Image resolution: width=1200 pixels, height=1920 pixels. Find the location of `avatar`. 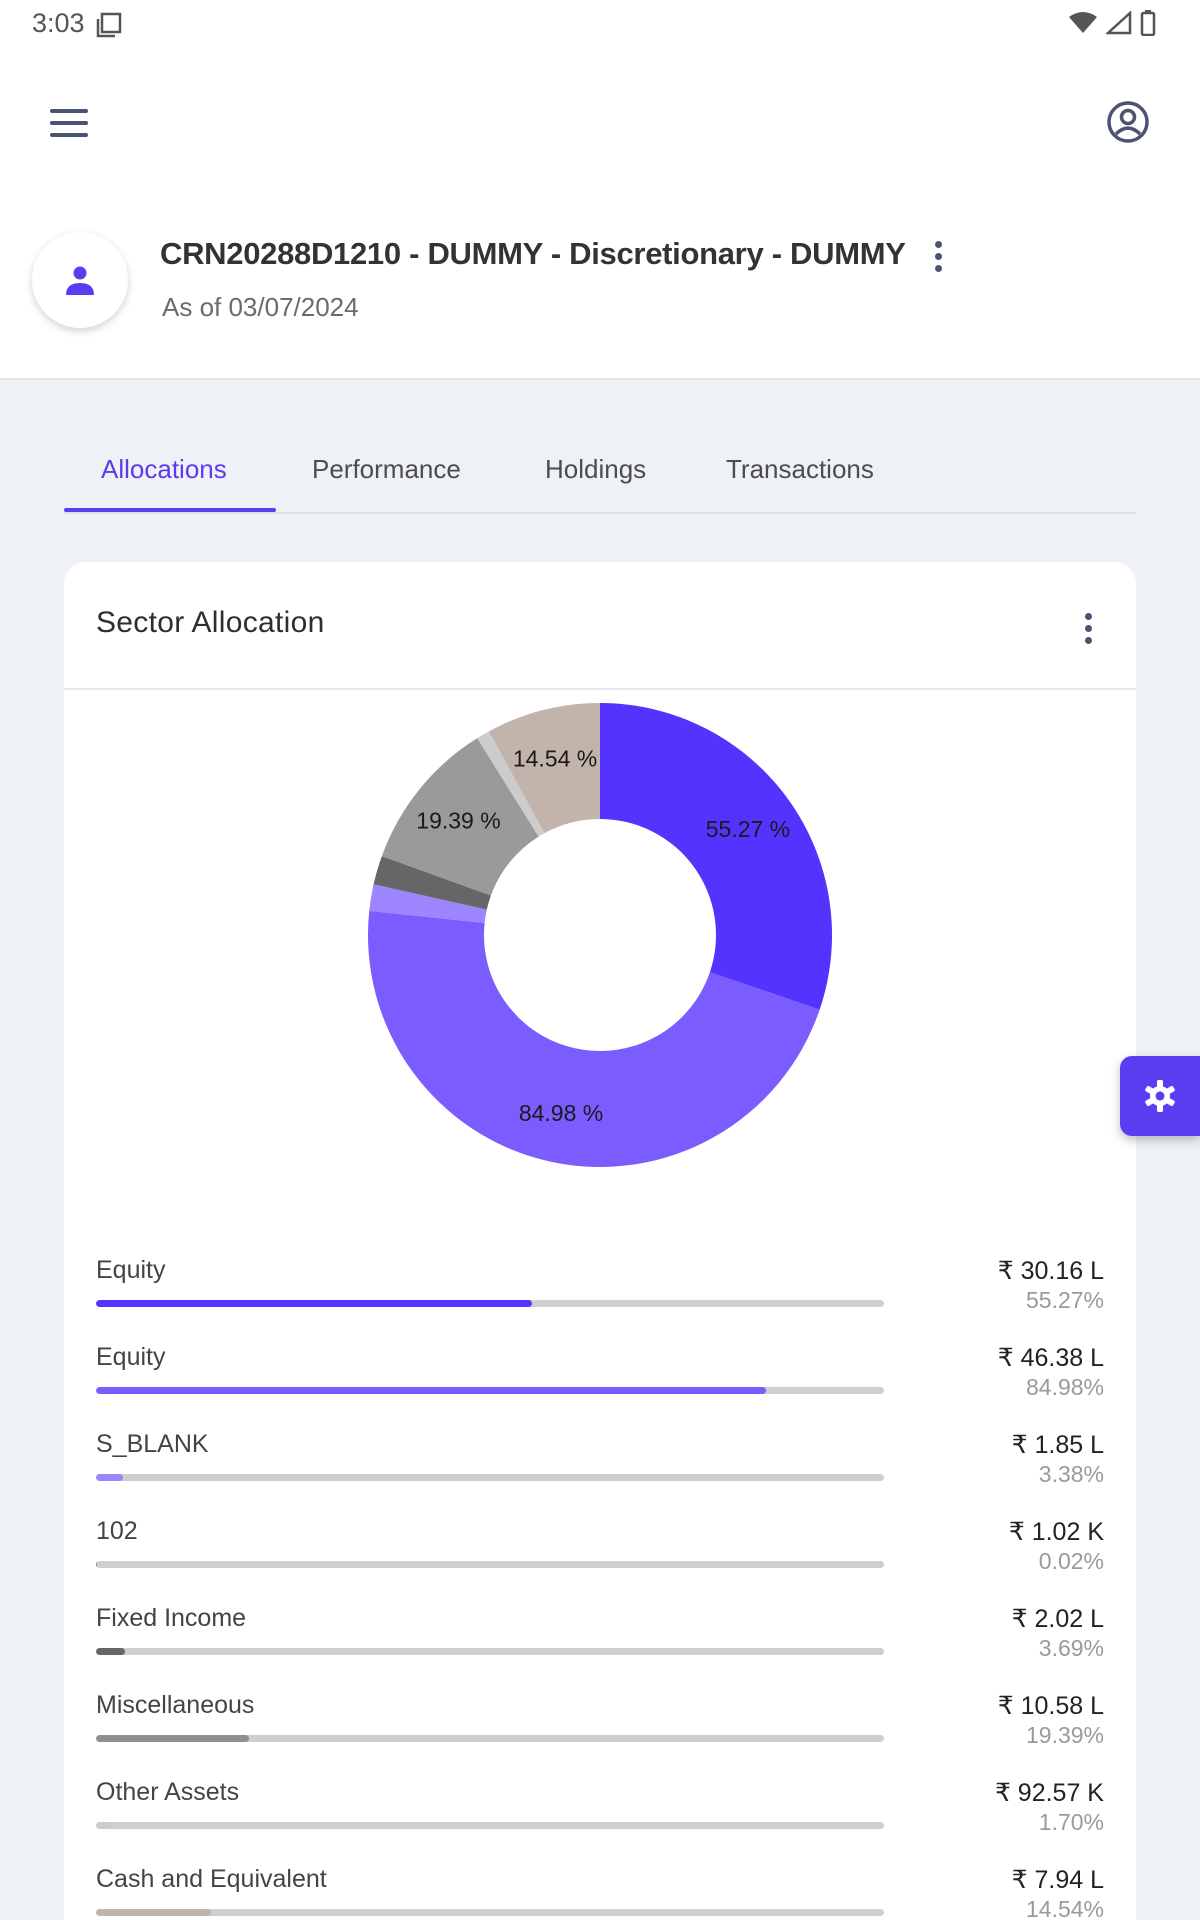

avatar is located at coordinates (80, 280).